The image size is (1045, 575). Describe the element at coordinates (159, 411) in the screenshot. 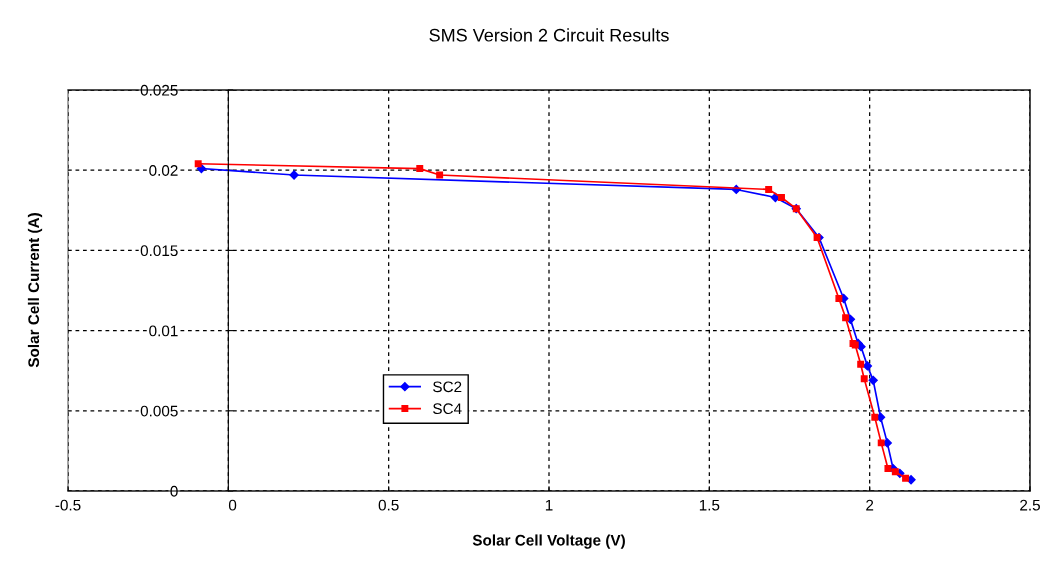

I see `y-tick-label: 0.005` at that location.